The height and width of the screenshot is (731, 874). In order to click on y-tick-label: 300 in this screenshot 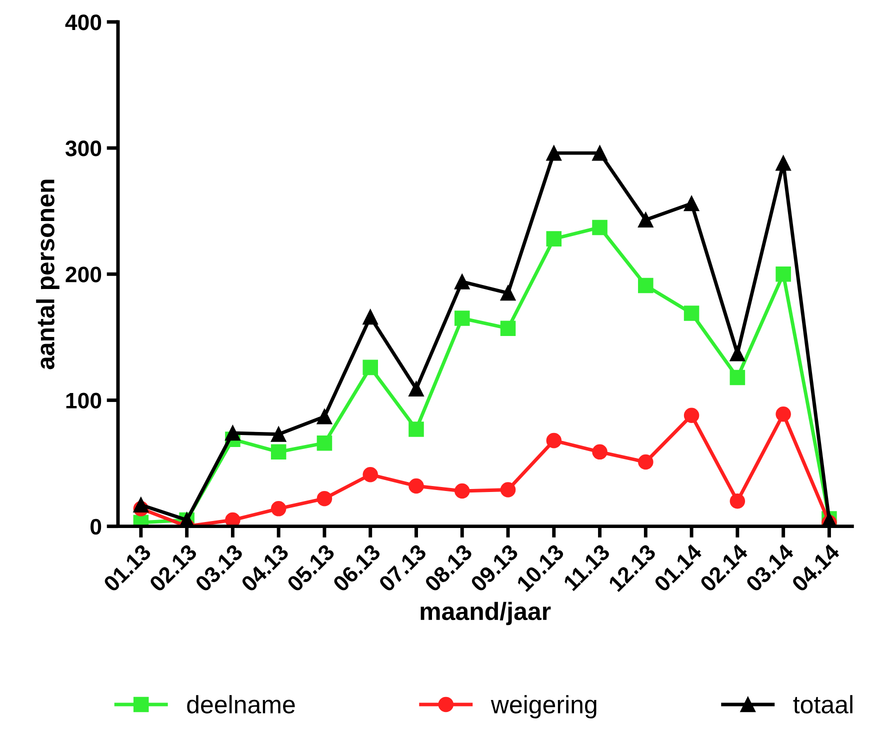, I will do `click(83, 148)`.